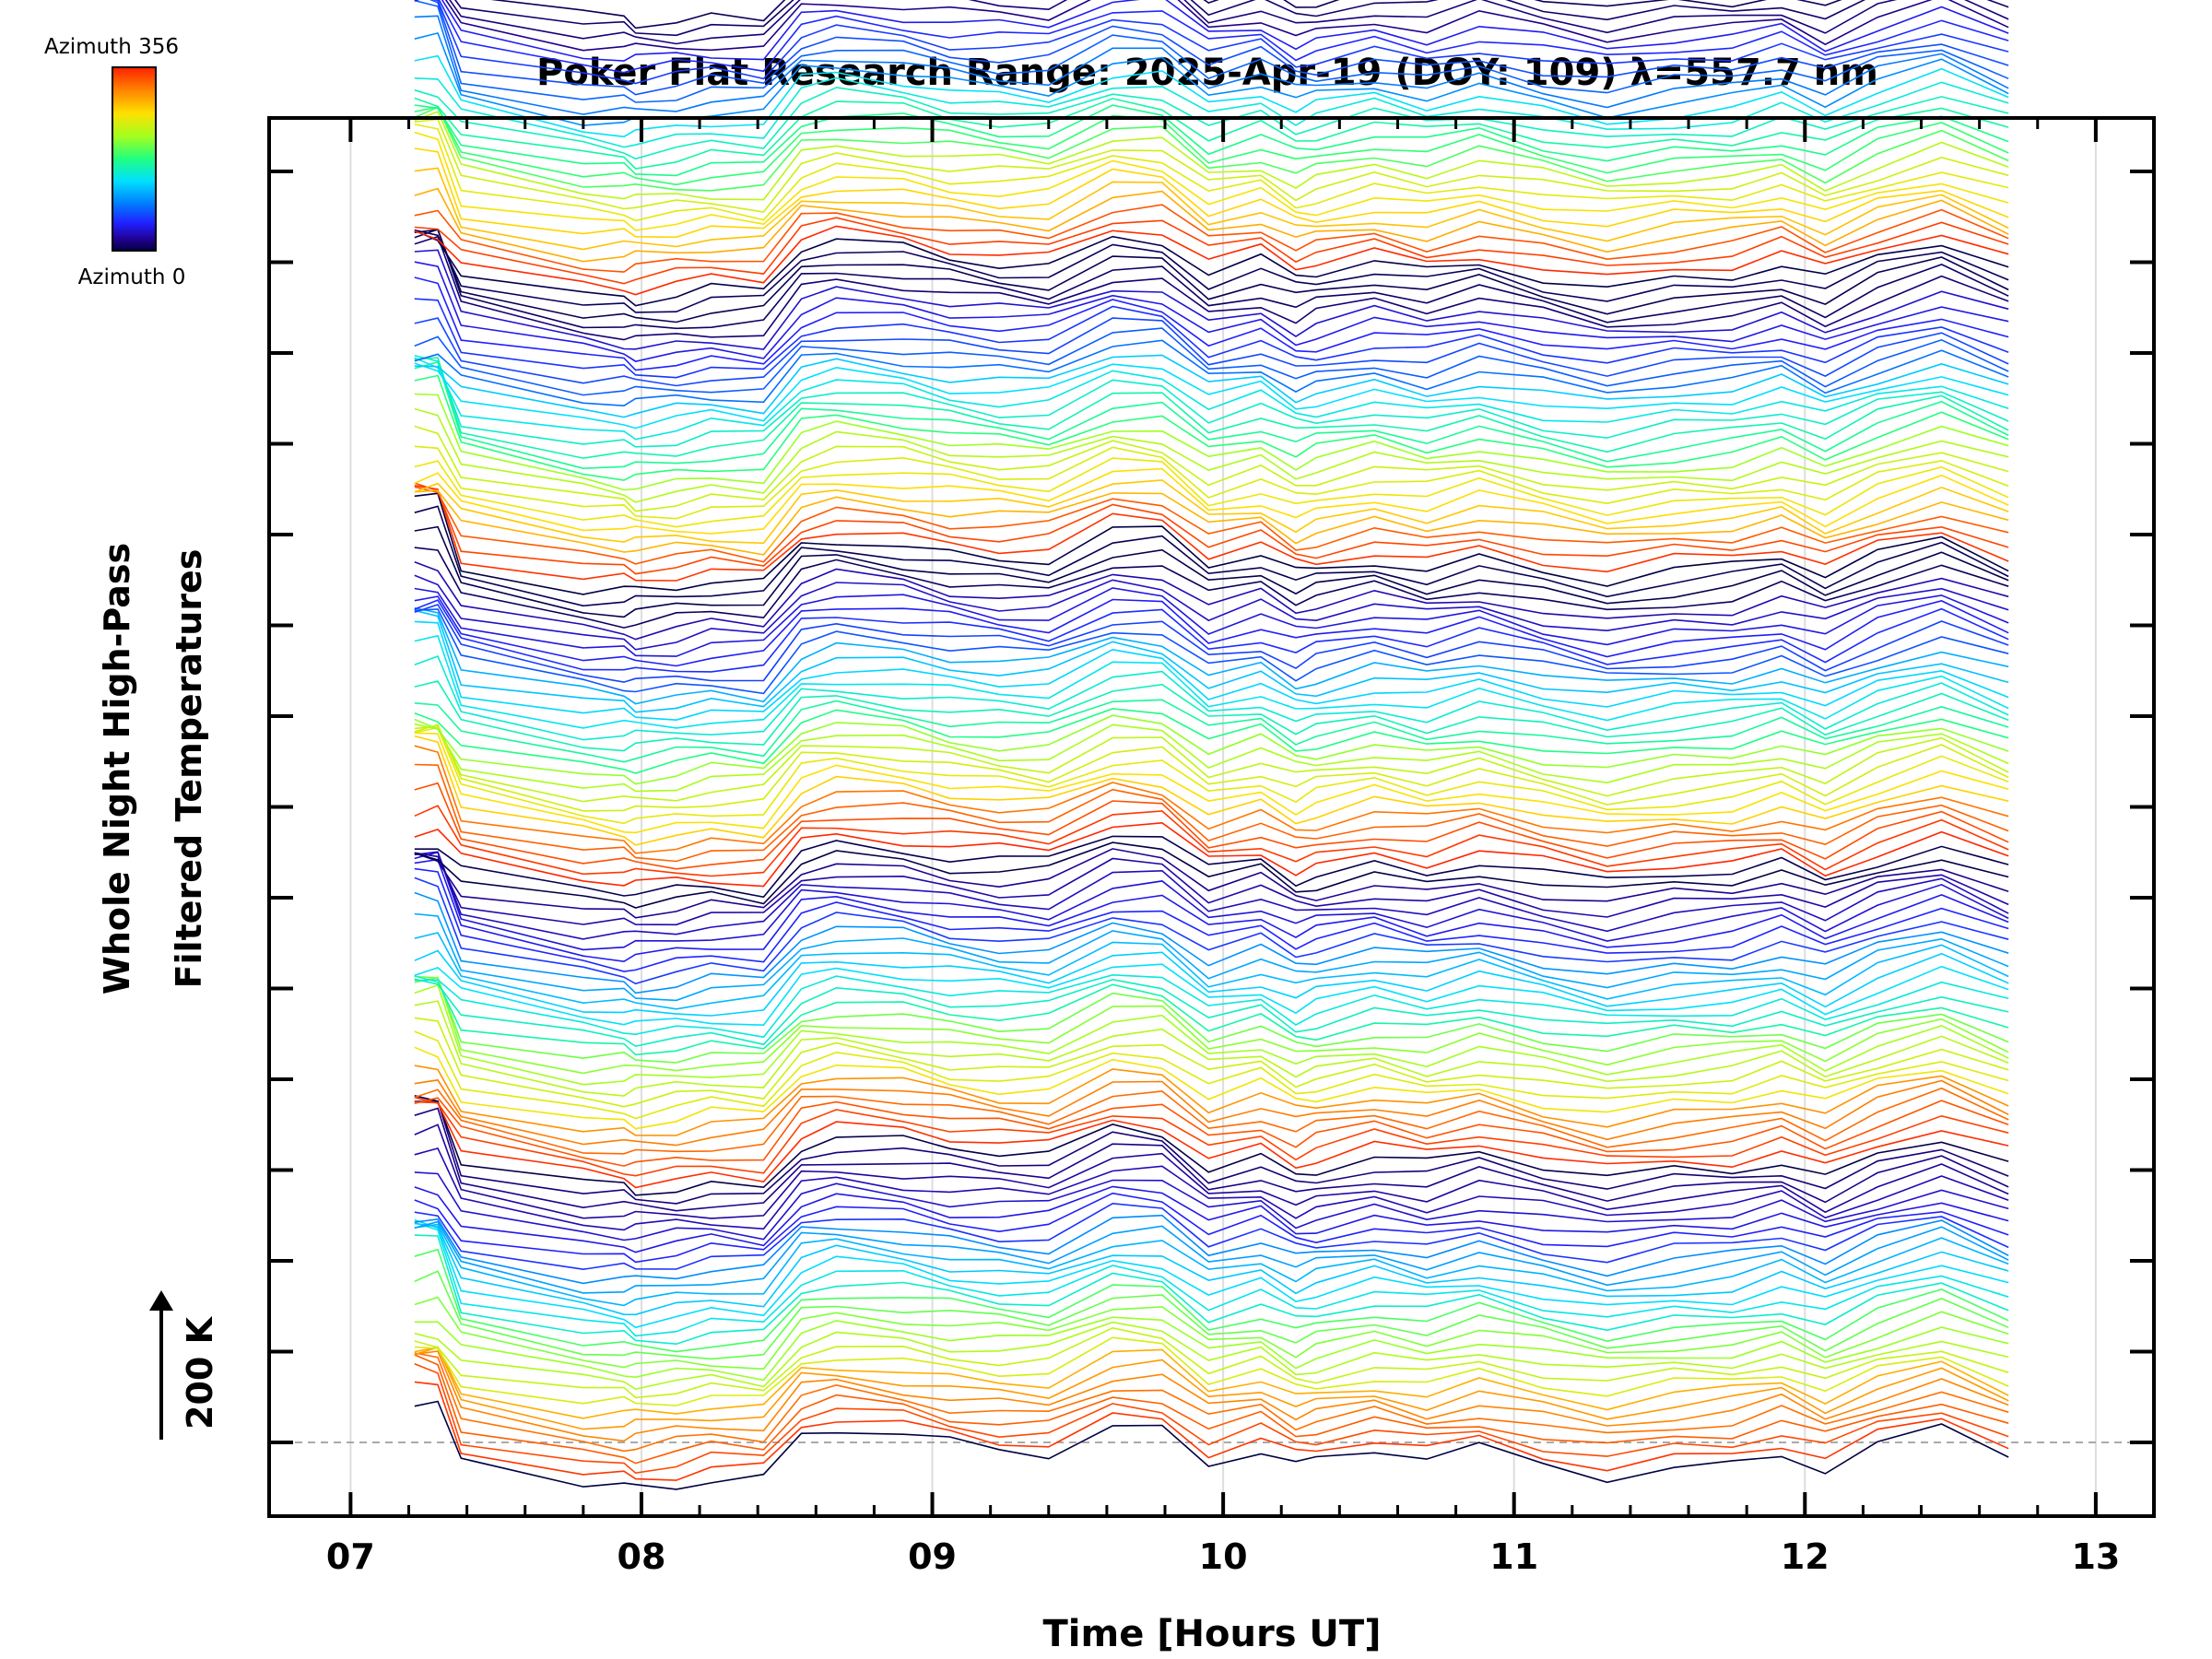  What do you see at coordinates (117, 768) in the screenshot?
I see `y-axis-label-line1: Whole Night High-Pass` at bounding box center [117, 768].